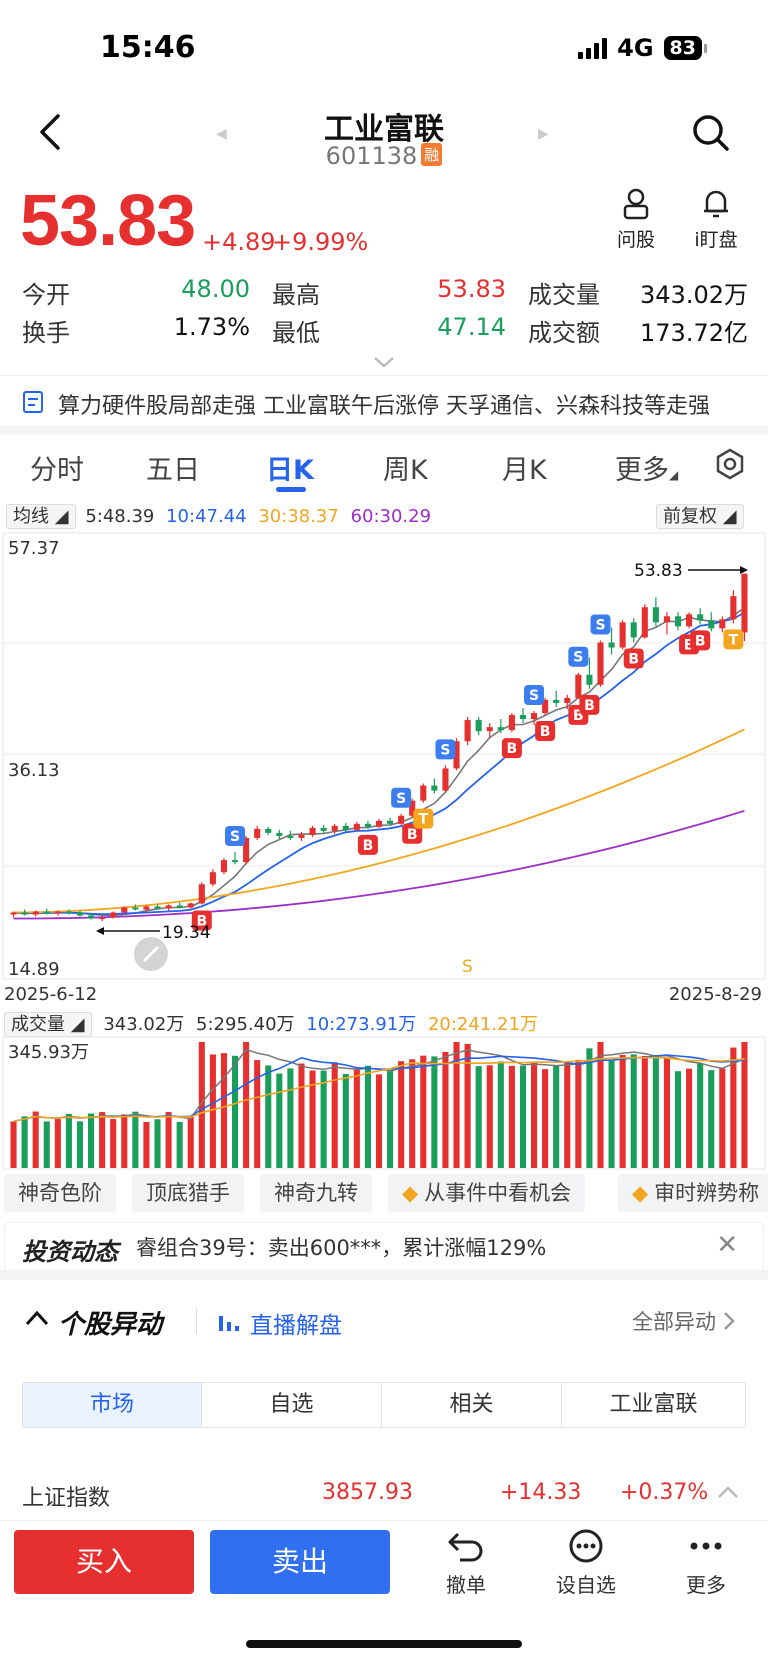 The height and width of the screenshot is (1665, 768). I want to click on signal-marker: B, so click(412, 833).